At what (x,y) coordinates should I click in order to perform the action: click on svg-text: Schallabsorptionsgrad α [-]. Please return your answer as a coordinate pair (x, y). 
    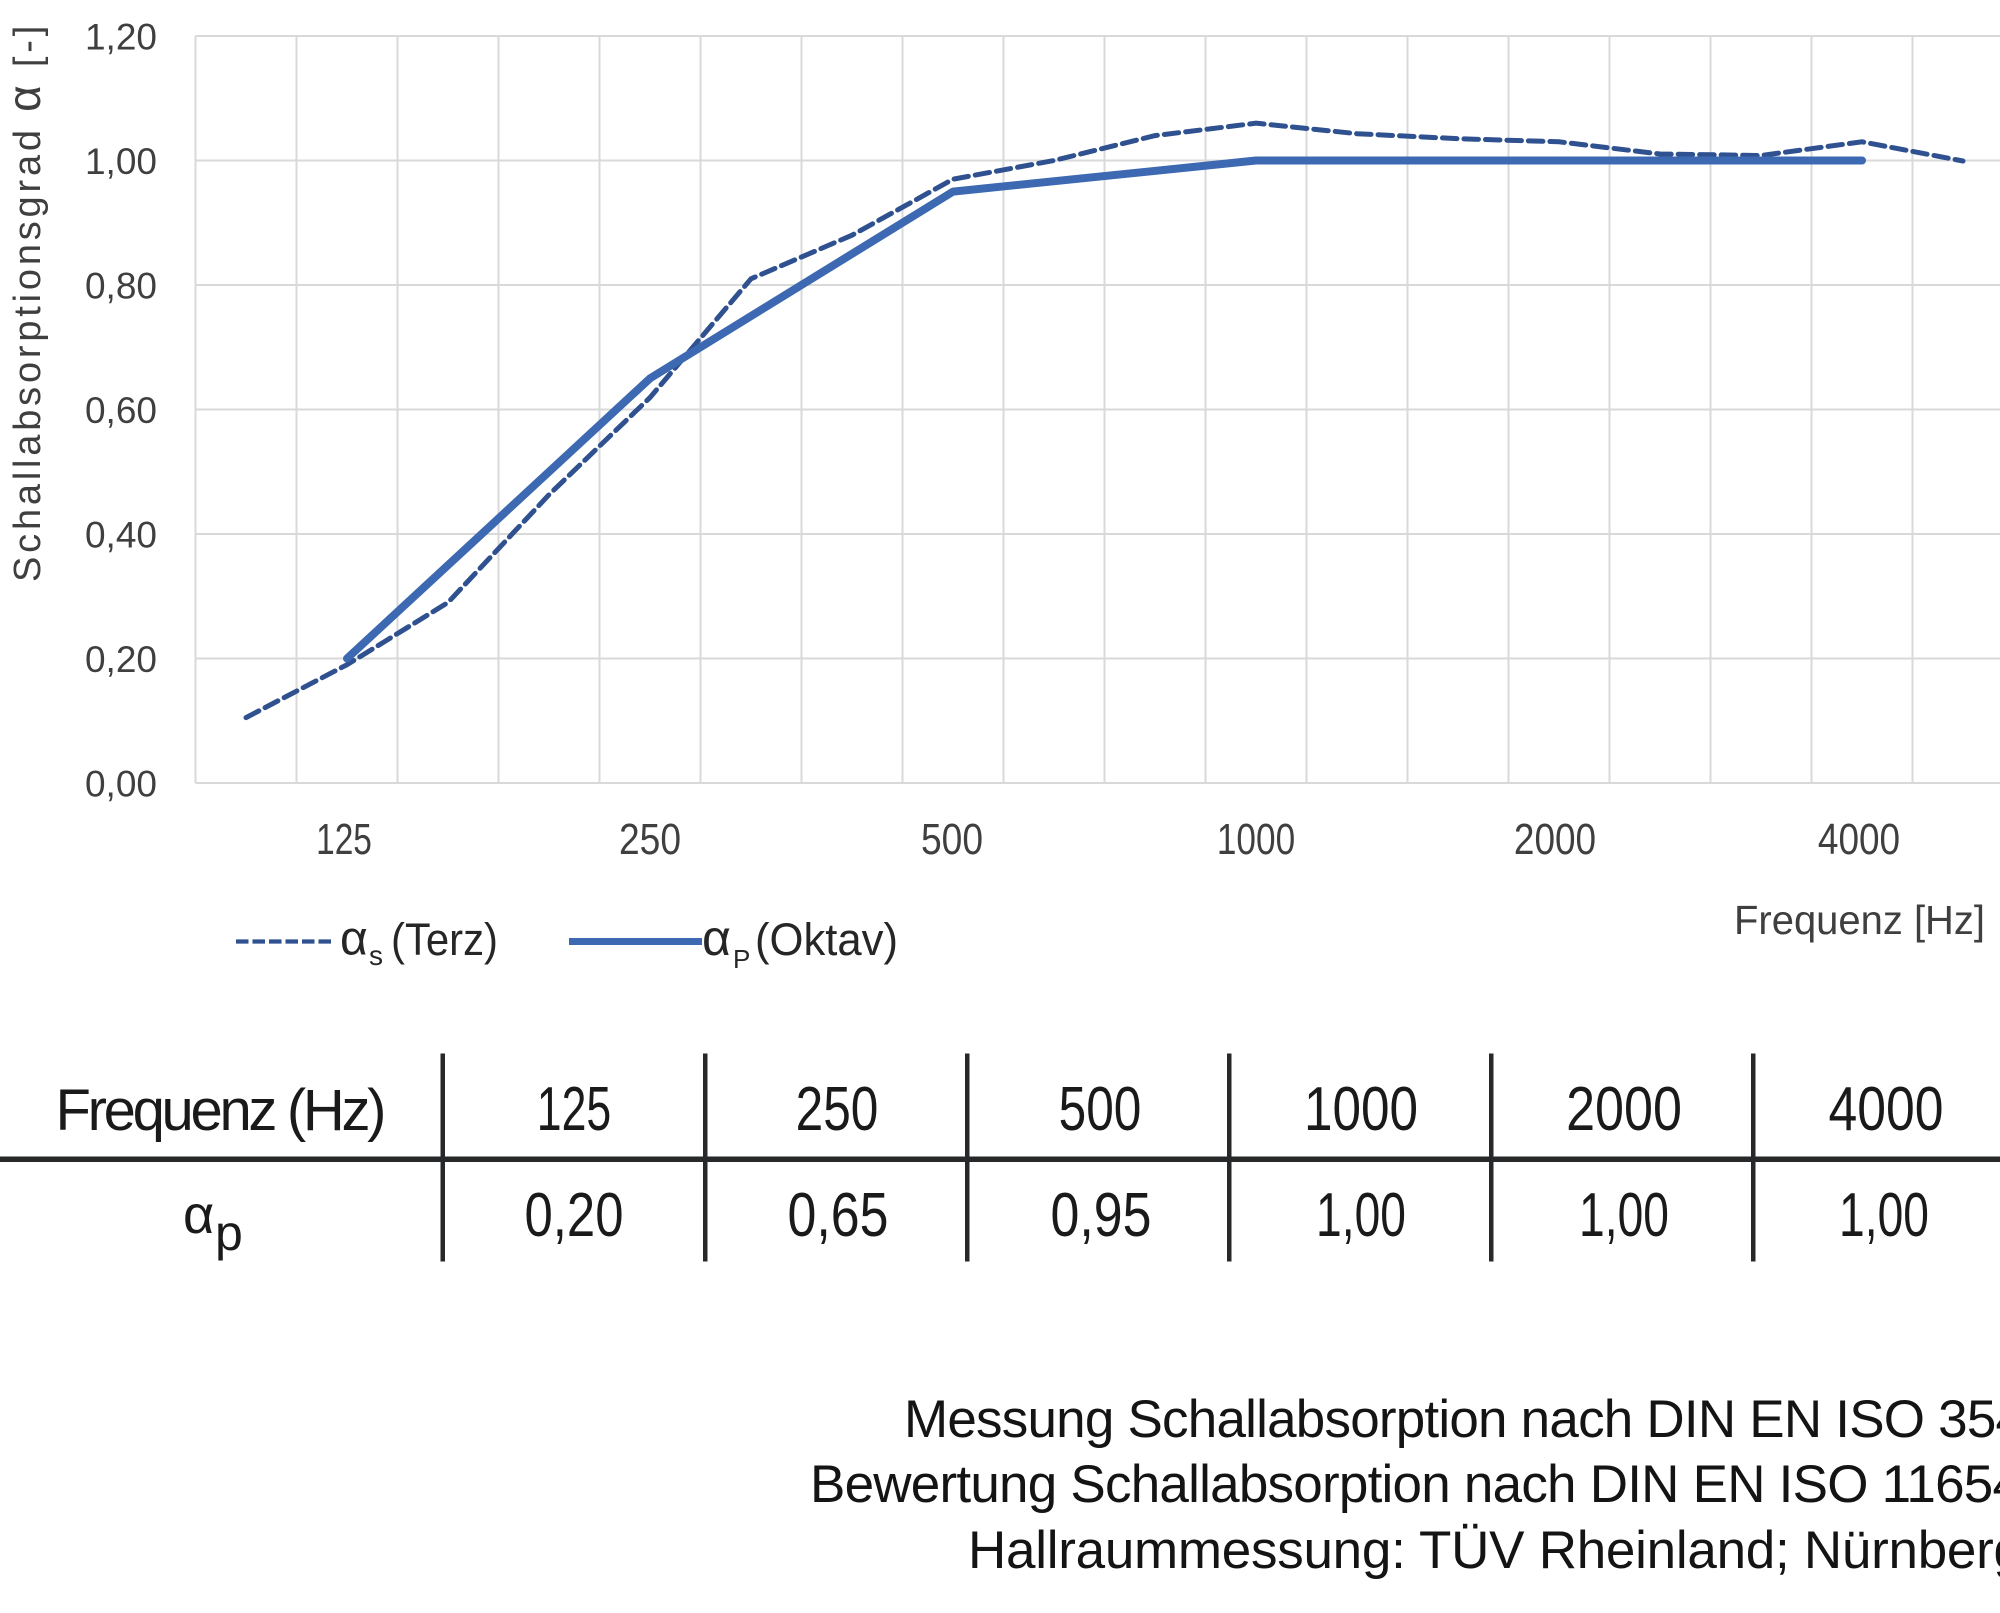
    Looking at the image, I should click on (25, 302).